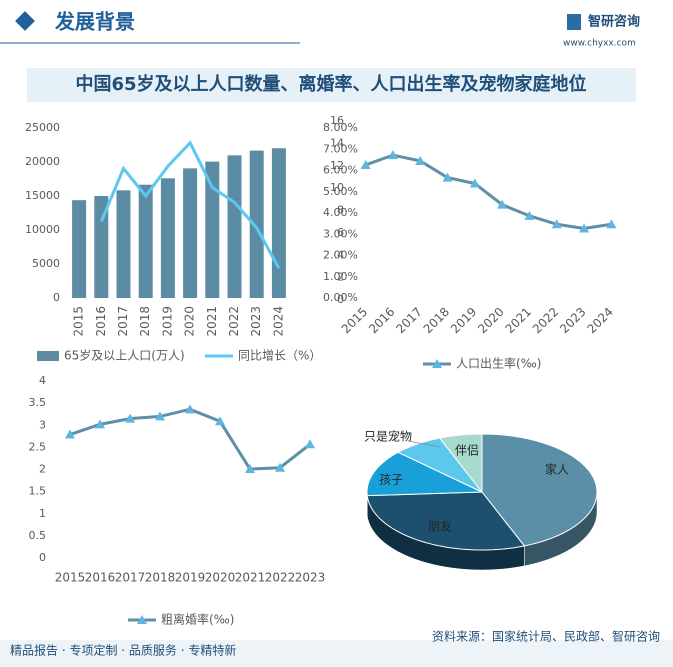 Image resolution: width=673 pixels, height=667 pixels. I want to click on y-tick-label: 10, so click(337, 187).